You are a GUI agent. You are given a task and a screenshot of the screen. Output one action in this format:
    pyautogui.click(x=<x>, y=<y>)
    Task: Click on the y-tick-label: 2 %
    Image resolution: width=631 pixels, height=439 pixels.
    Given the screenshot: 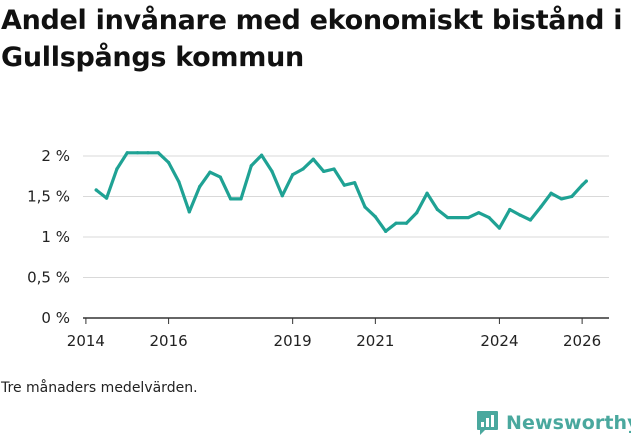 What is the action you would take?
    pyautogui.click(x=55, y=156)
    